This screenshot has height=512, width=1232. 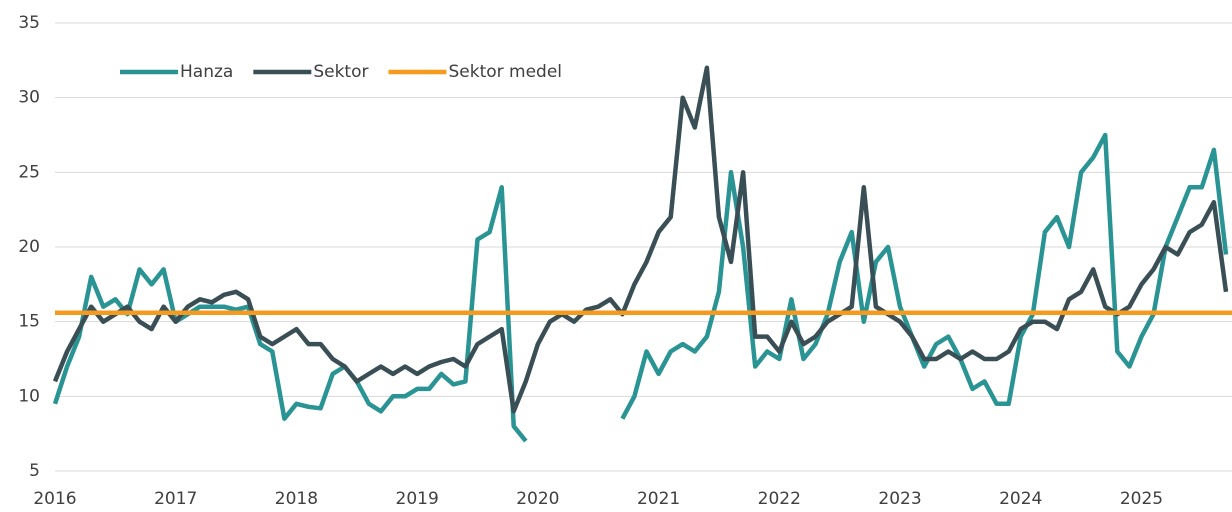 What do you see at coordinates (29, 247) in the screenshot?
I see `y-tick-label: 20` at bounding box center [29, 247].